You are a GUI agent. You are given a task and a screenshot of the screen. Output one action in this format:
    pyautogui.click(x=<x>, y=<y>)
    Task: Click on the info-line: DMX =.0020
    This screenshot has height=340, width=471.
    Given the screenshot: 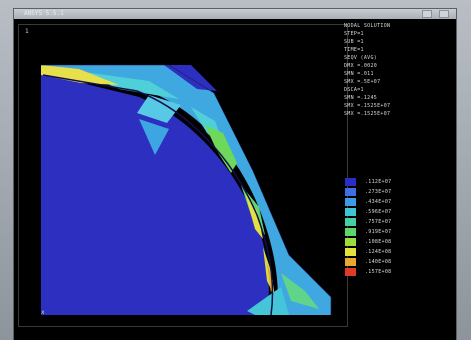 What is the action you would take?
    pyautogui.click(x=361, y=66)
    